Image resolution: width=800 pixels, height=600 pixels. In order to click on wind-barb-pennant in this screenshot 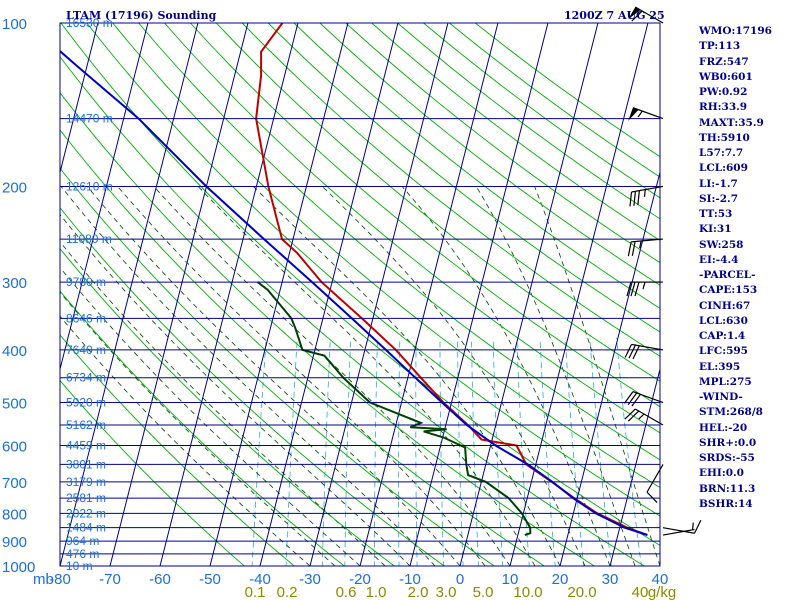, I will do `click(633, 114)`.